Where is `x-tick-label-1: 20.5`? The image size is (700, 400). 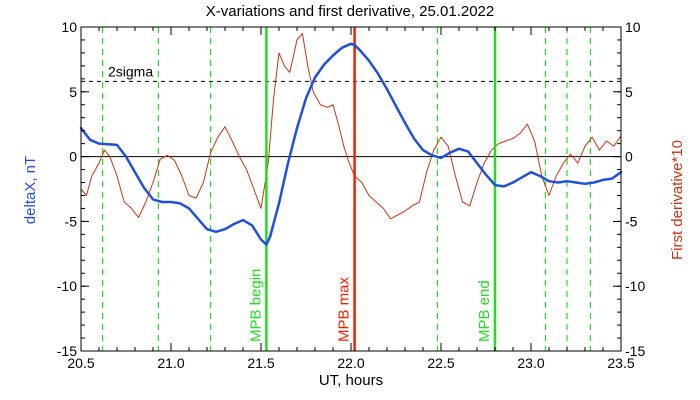 x-tick-label-1: 20.5 is located at coordinates (80, 363).